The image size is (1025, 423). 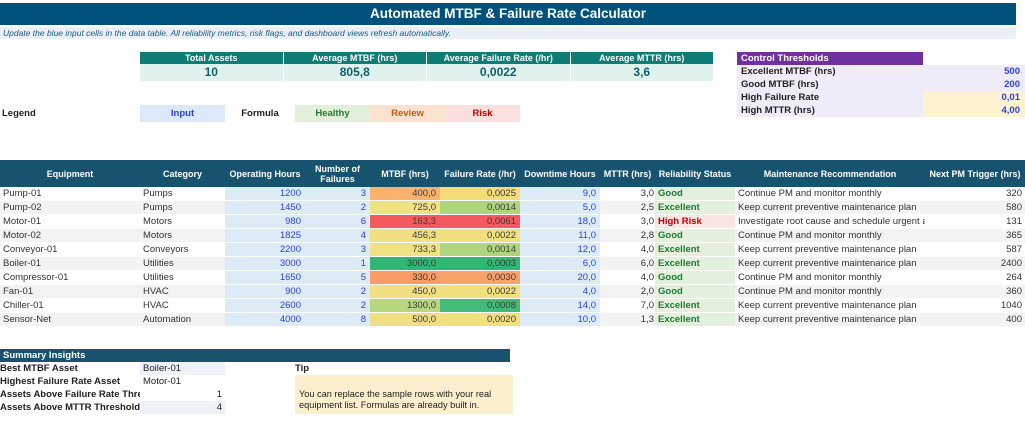 I want to click on legend-input-swatch: Input, so click(x=182, y=113).